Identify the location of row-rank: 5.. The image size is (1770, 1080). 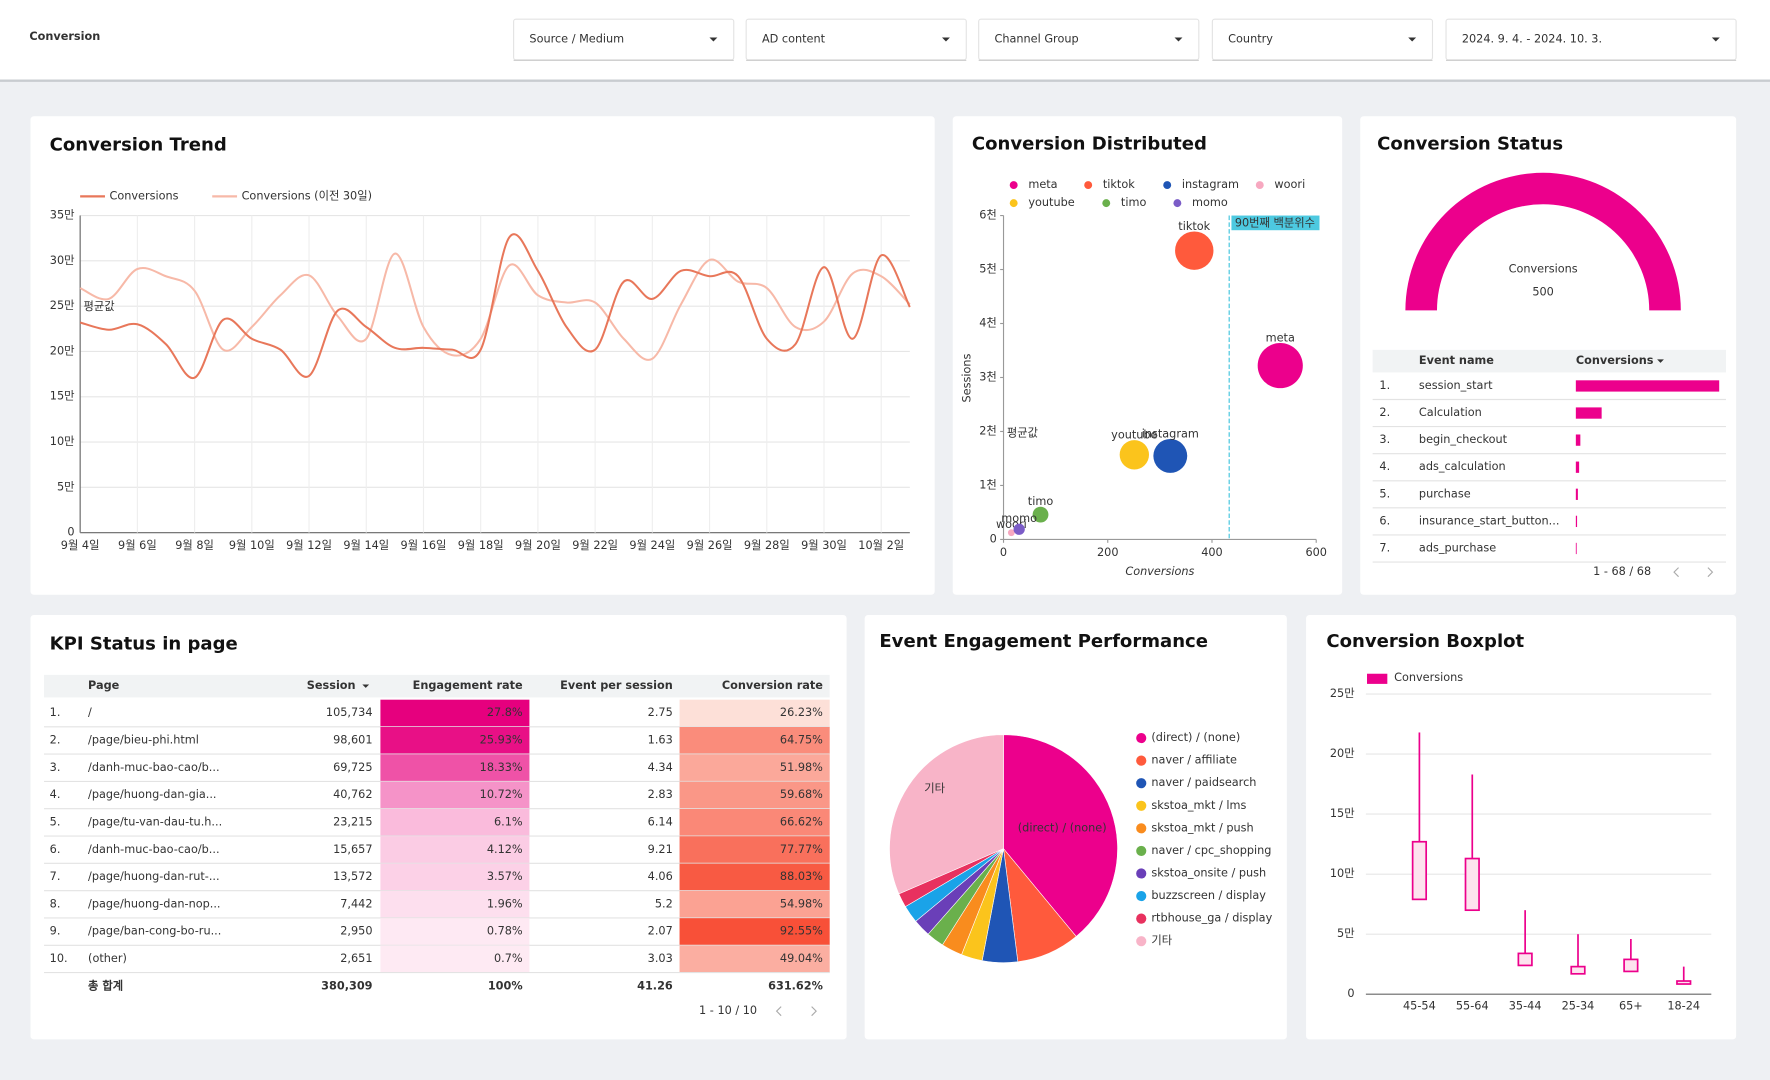
(1384, 493).